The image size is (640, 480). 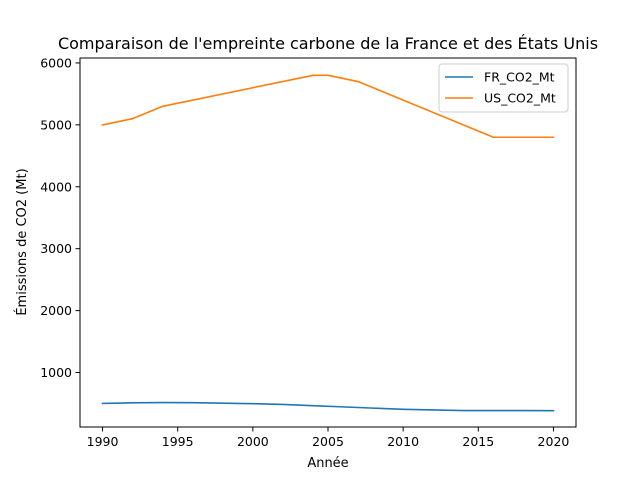 What do you see at coordinates (56, 310) in the screenshot?
I see `y-tick-label: 2000` at bounding box center [56, 310].